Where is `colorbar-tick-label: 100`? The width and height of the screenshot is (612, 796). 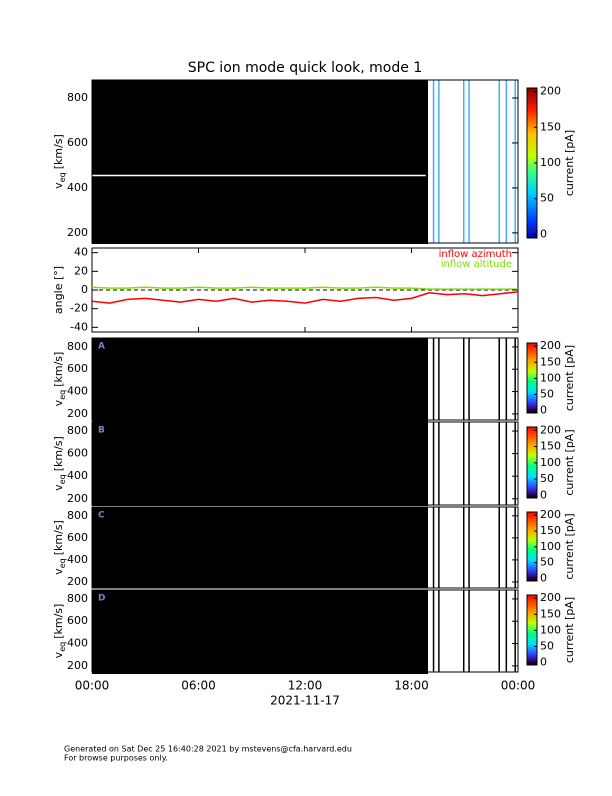
colorbar-tick-label: 100 is located at coordinates (550, 162).